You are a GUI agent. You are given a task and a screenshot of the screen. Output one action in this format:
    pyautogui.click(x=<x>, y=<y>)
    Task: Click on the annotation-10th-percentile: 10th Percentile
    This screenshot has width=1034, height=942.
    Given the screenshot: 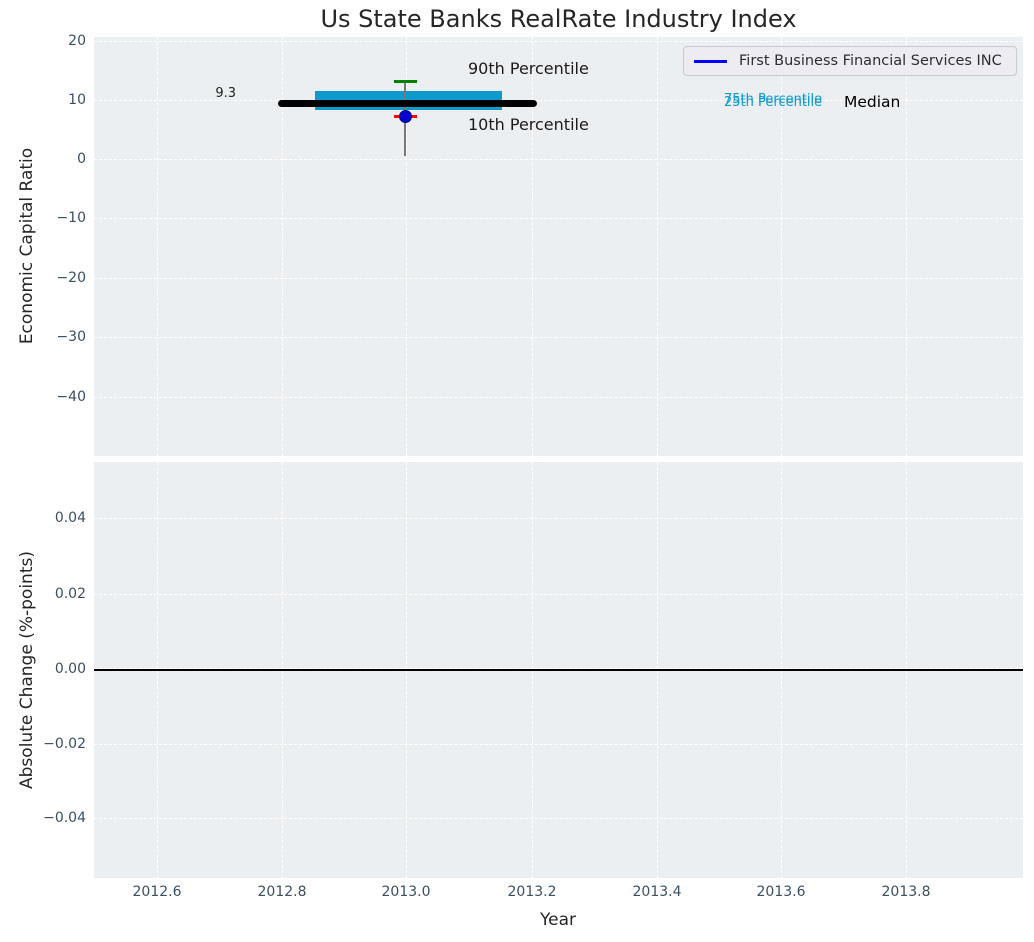 What is the action you would take?
    pyautogui.click(x=528, y=124)
    